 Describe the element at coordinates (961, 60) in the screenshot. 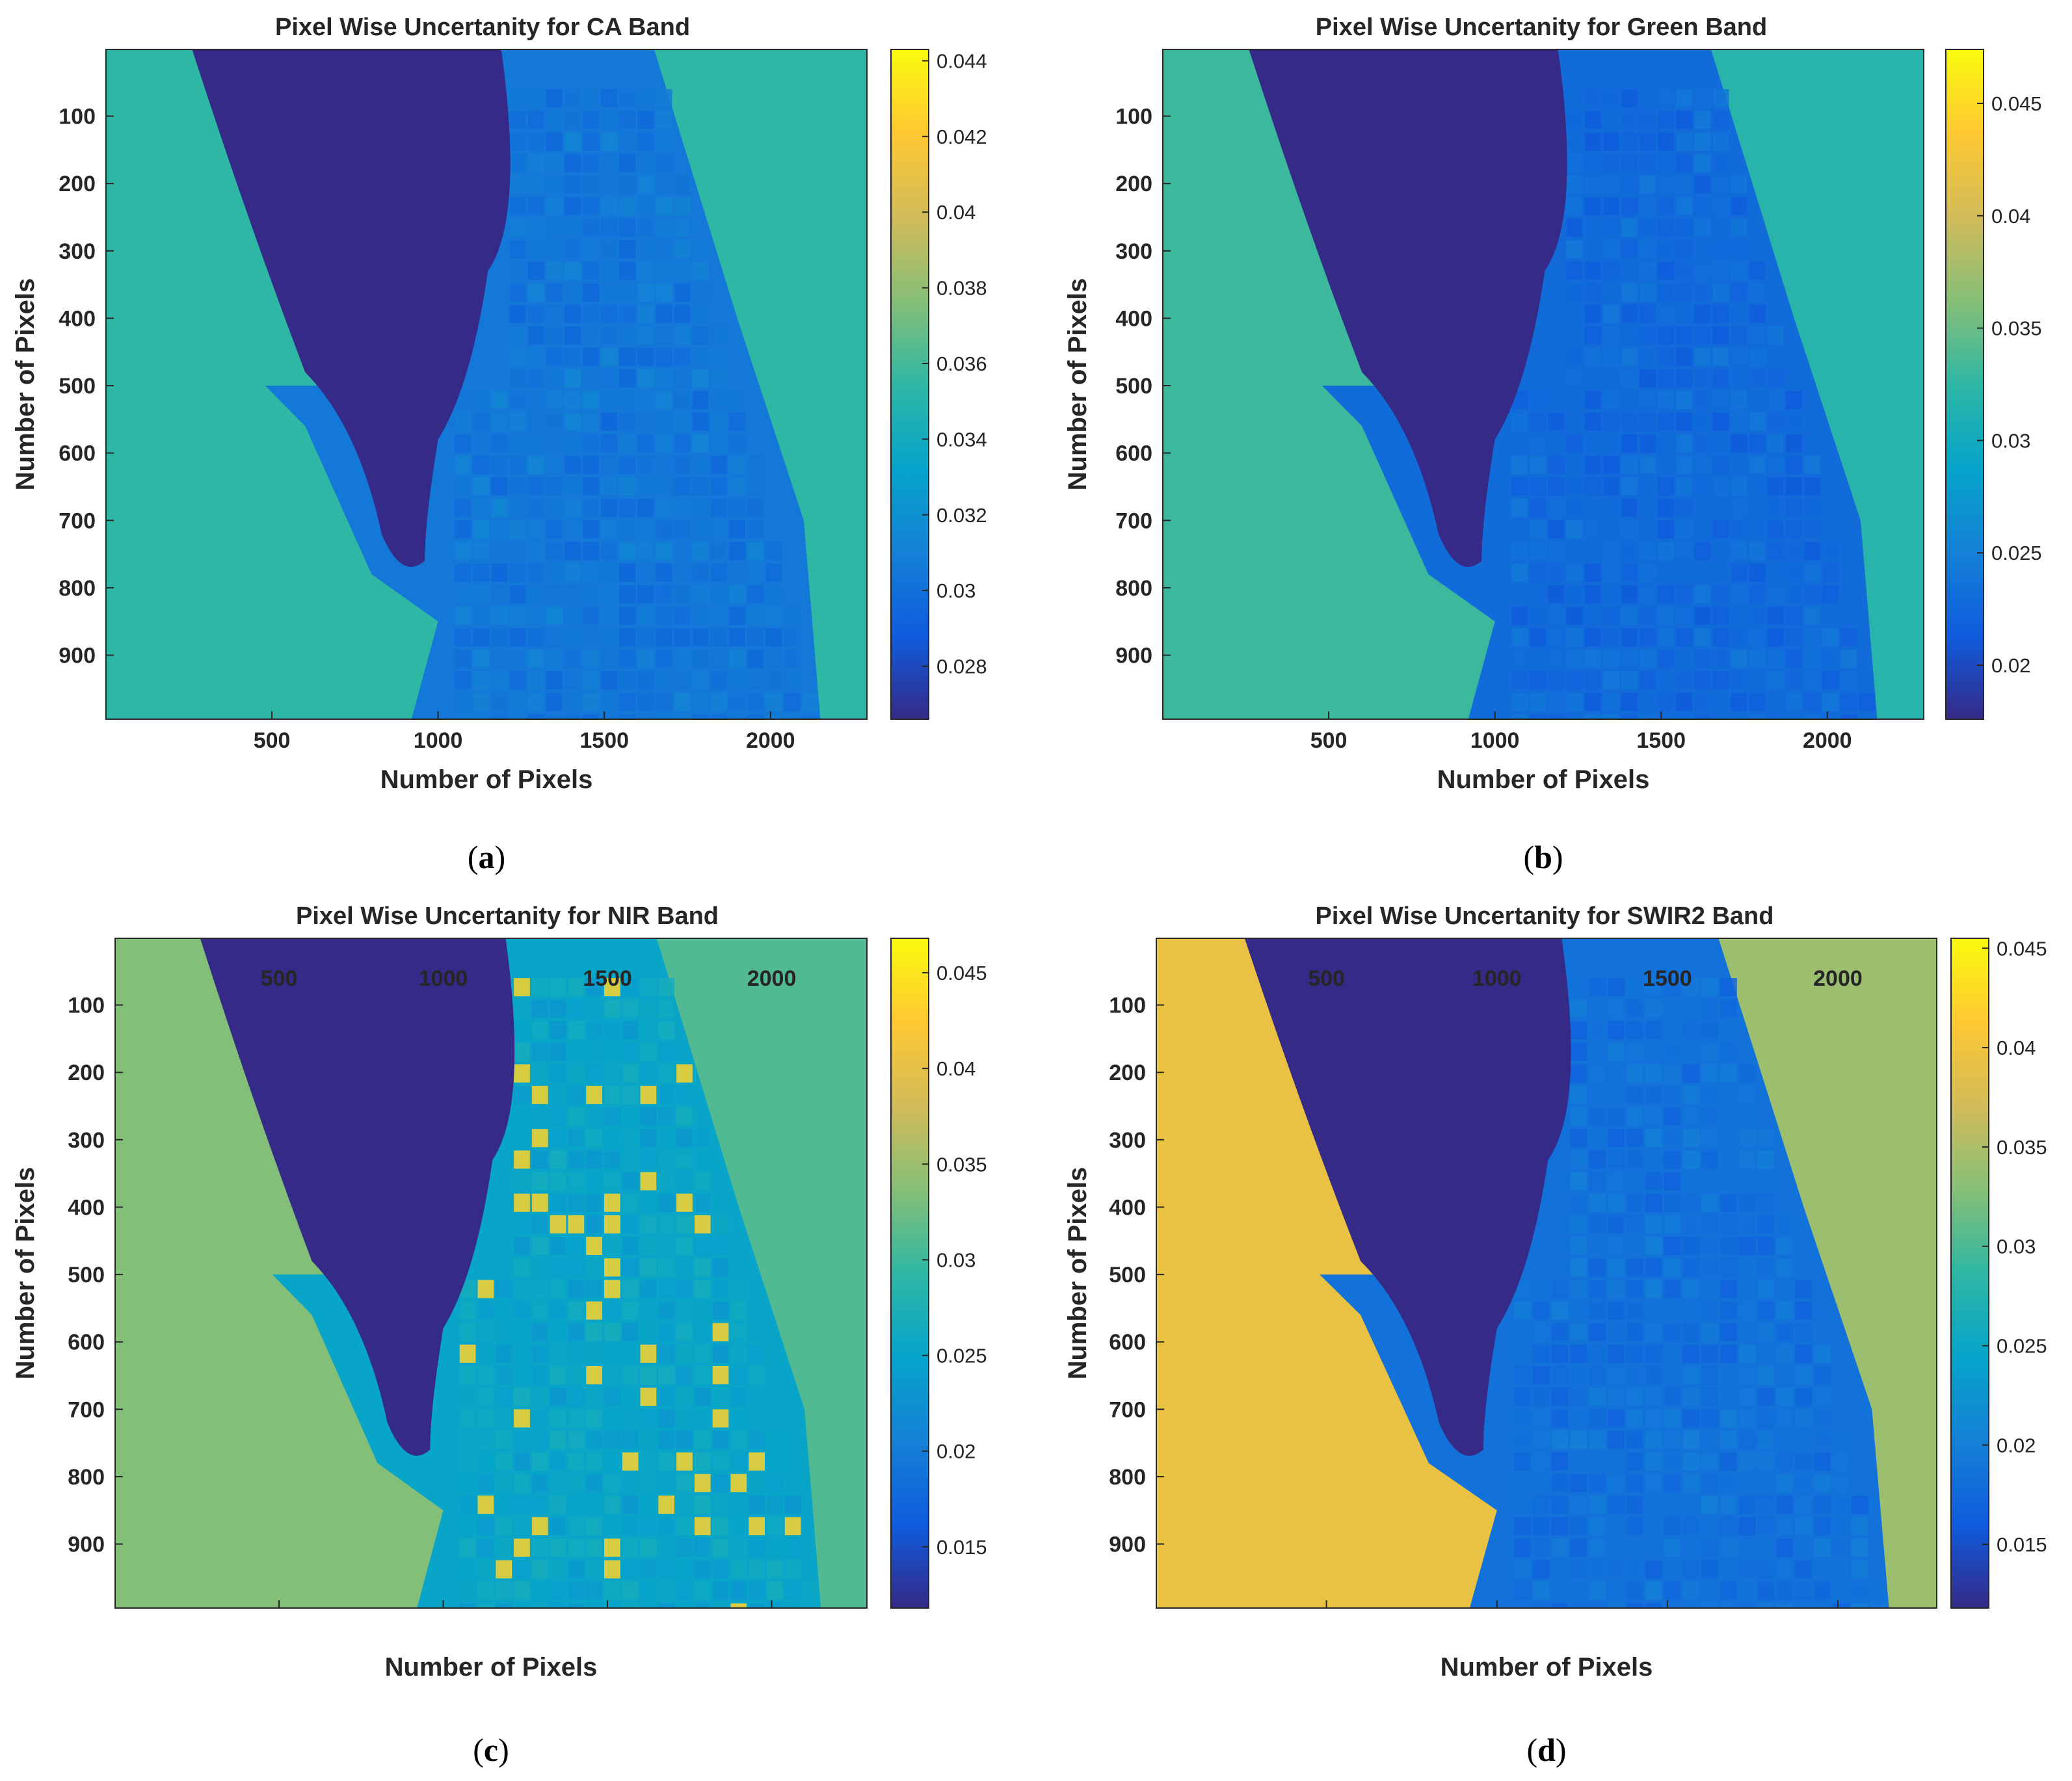

I see `colorbar-tick-label: 0.044` at that location.